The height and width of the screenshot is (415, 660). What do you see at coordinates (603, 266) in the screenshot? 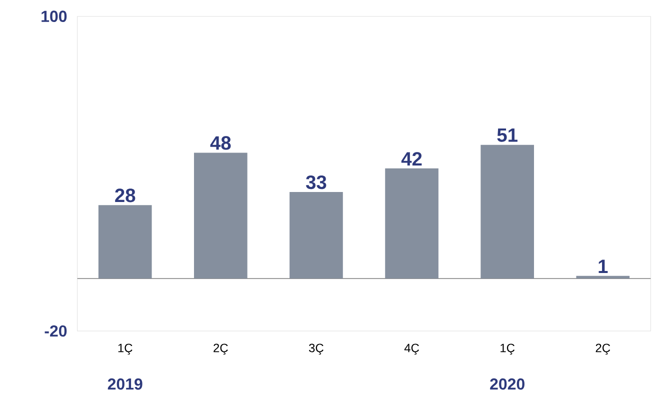
I see `data-label: 1` at bounding box center [603, 266].